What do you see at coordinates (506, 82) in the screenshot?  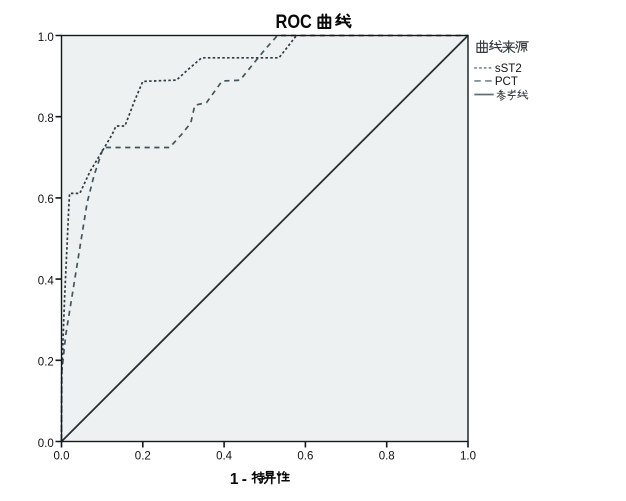 I see `svg-text: PCT` at bounding box center [506, 82].